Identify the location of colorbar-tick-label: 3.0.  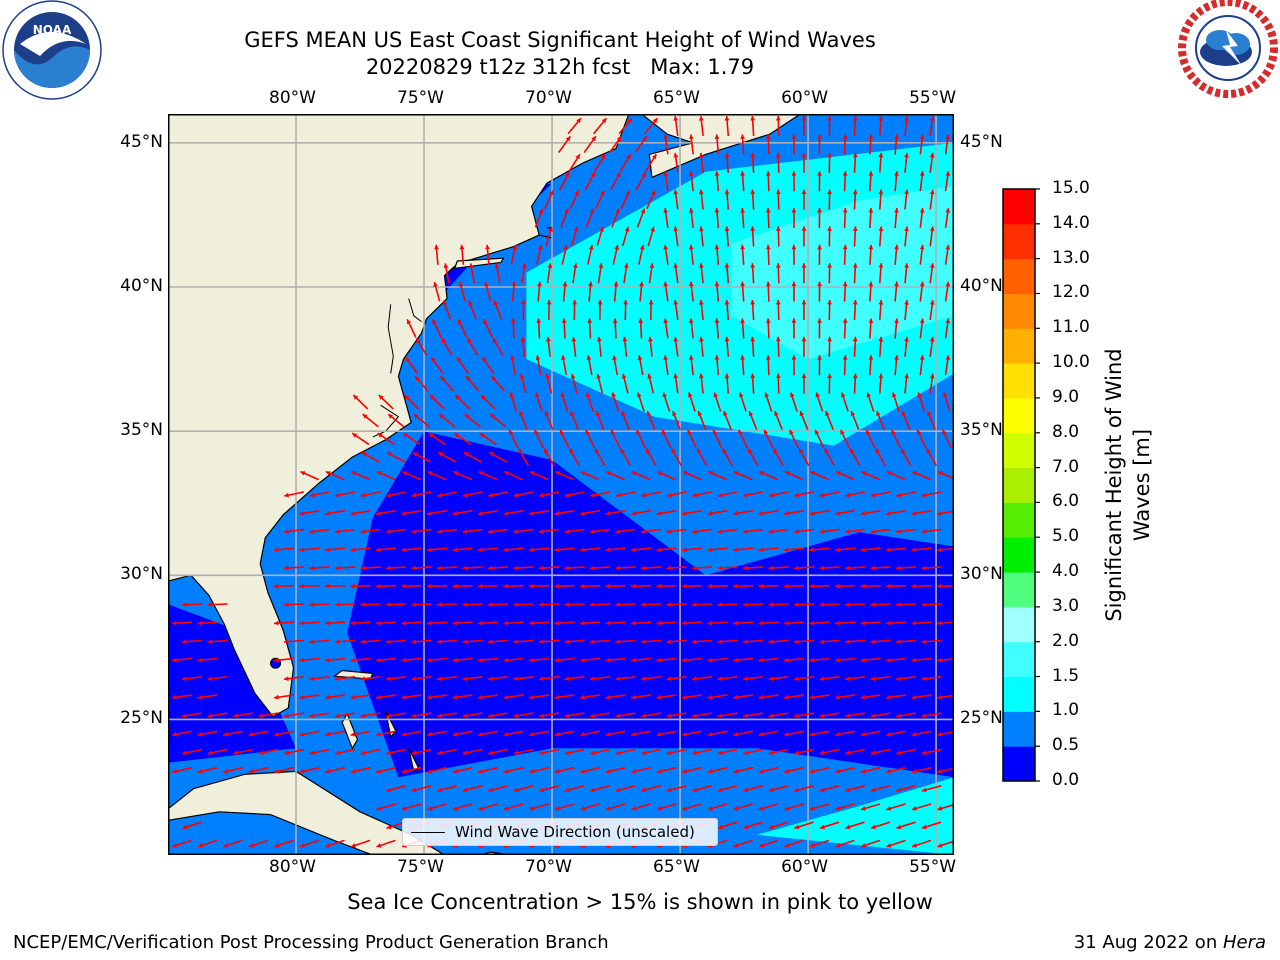
(1066, 605).